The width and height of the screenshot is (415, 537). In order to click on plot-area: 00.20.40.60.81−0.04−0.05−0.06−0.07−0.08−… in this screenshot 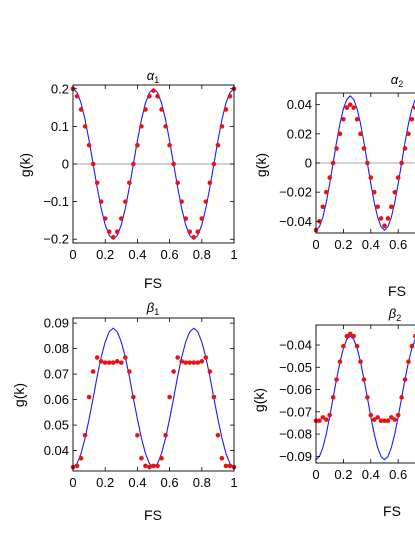, I will do `click(347, 403)`.